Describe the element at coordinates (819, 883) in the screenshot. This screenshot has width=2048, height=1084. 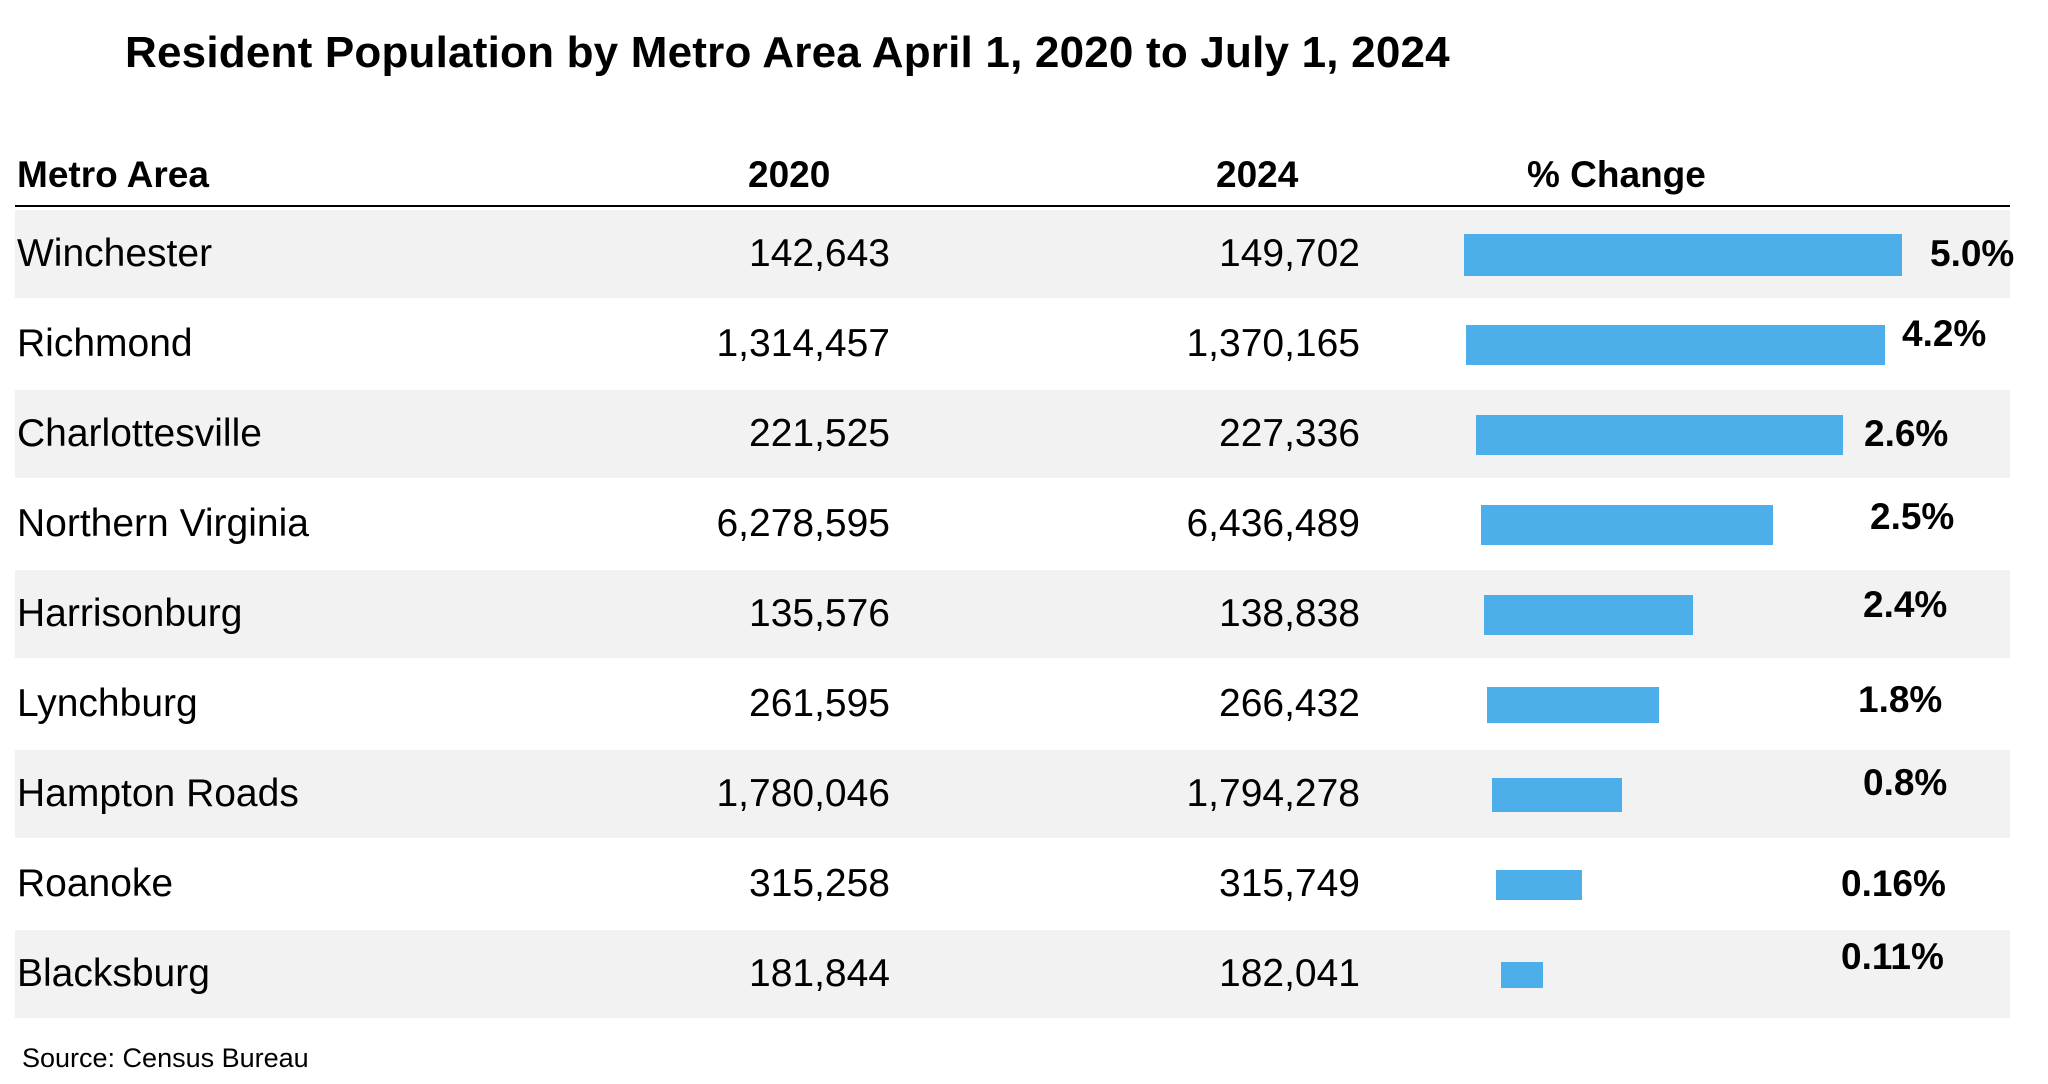
I see `value-2020: 315,258` at that location.